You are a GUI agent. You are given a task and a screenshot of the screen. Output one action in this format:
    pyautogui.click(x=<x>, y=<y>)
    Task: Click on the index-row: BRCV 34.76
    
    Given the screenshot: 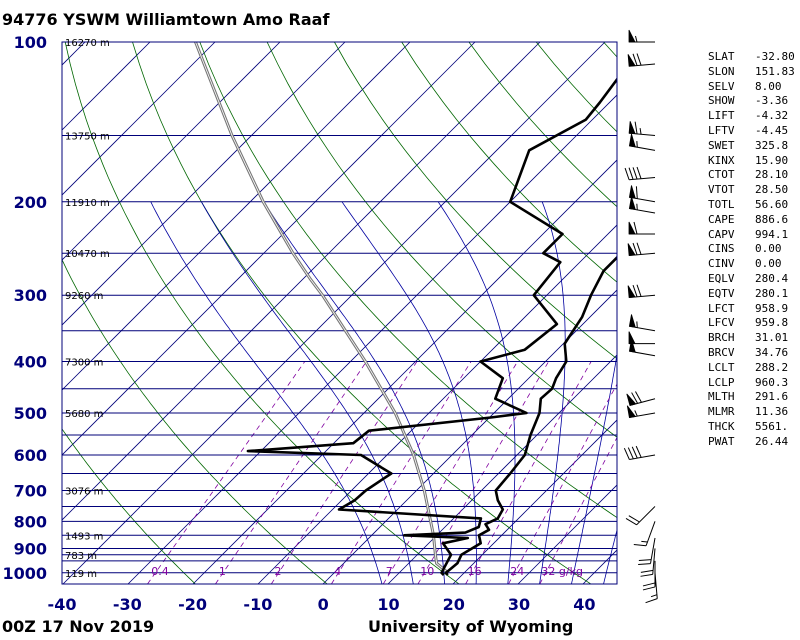 What is the action you would take?
    pyautogui.click(x=751, y=353)
    